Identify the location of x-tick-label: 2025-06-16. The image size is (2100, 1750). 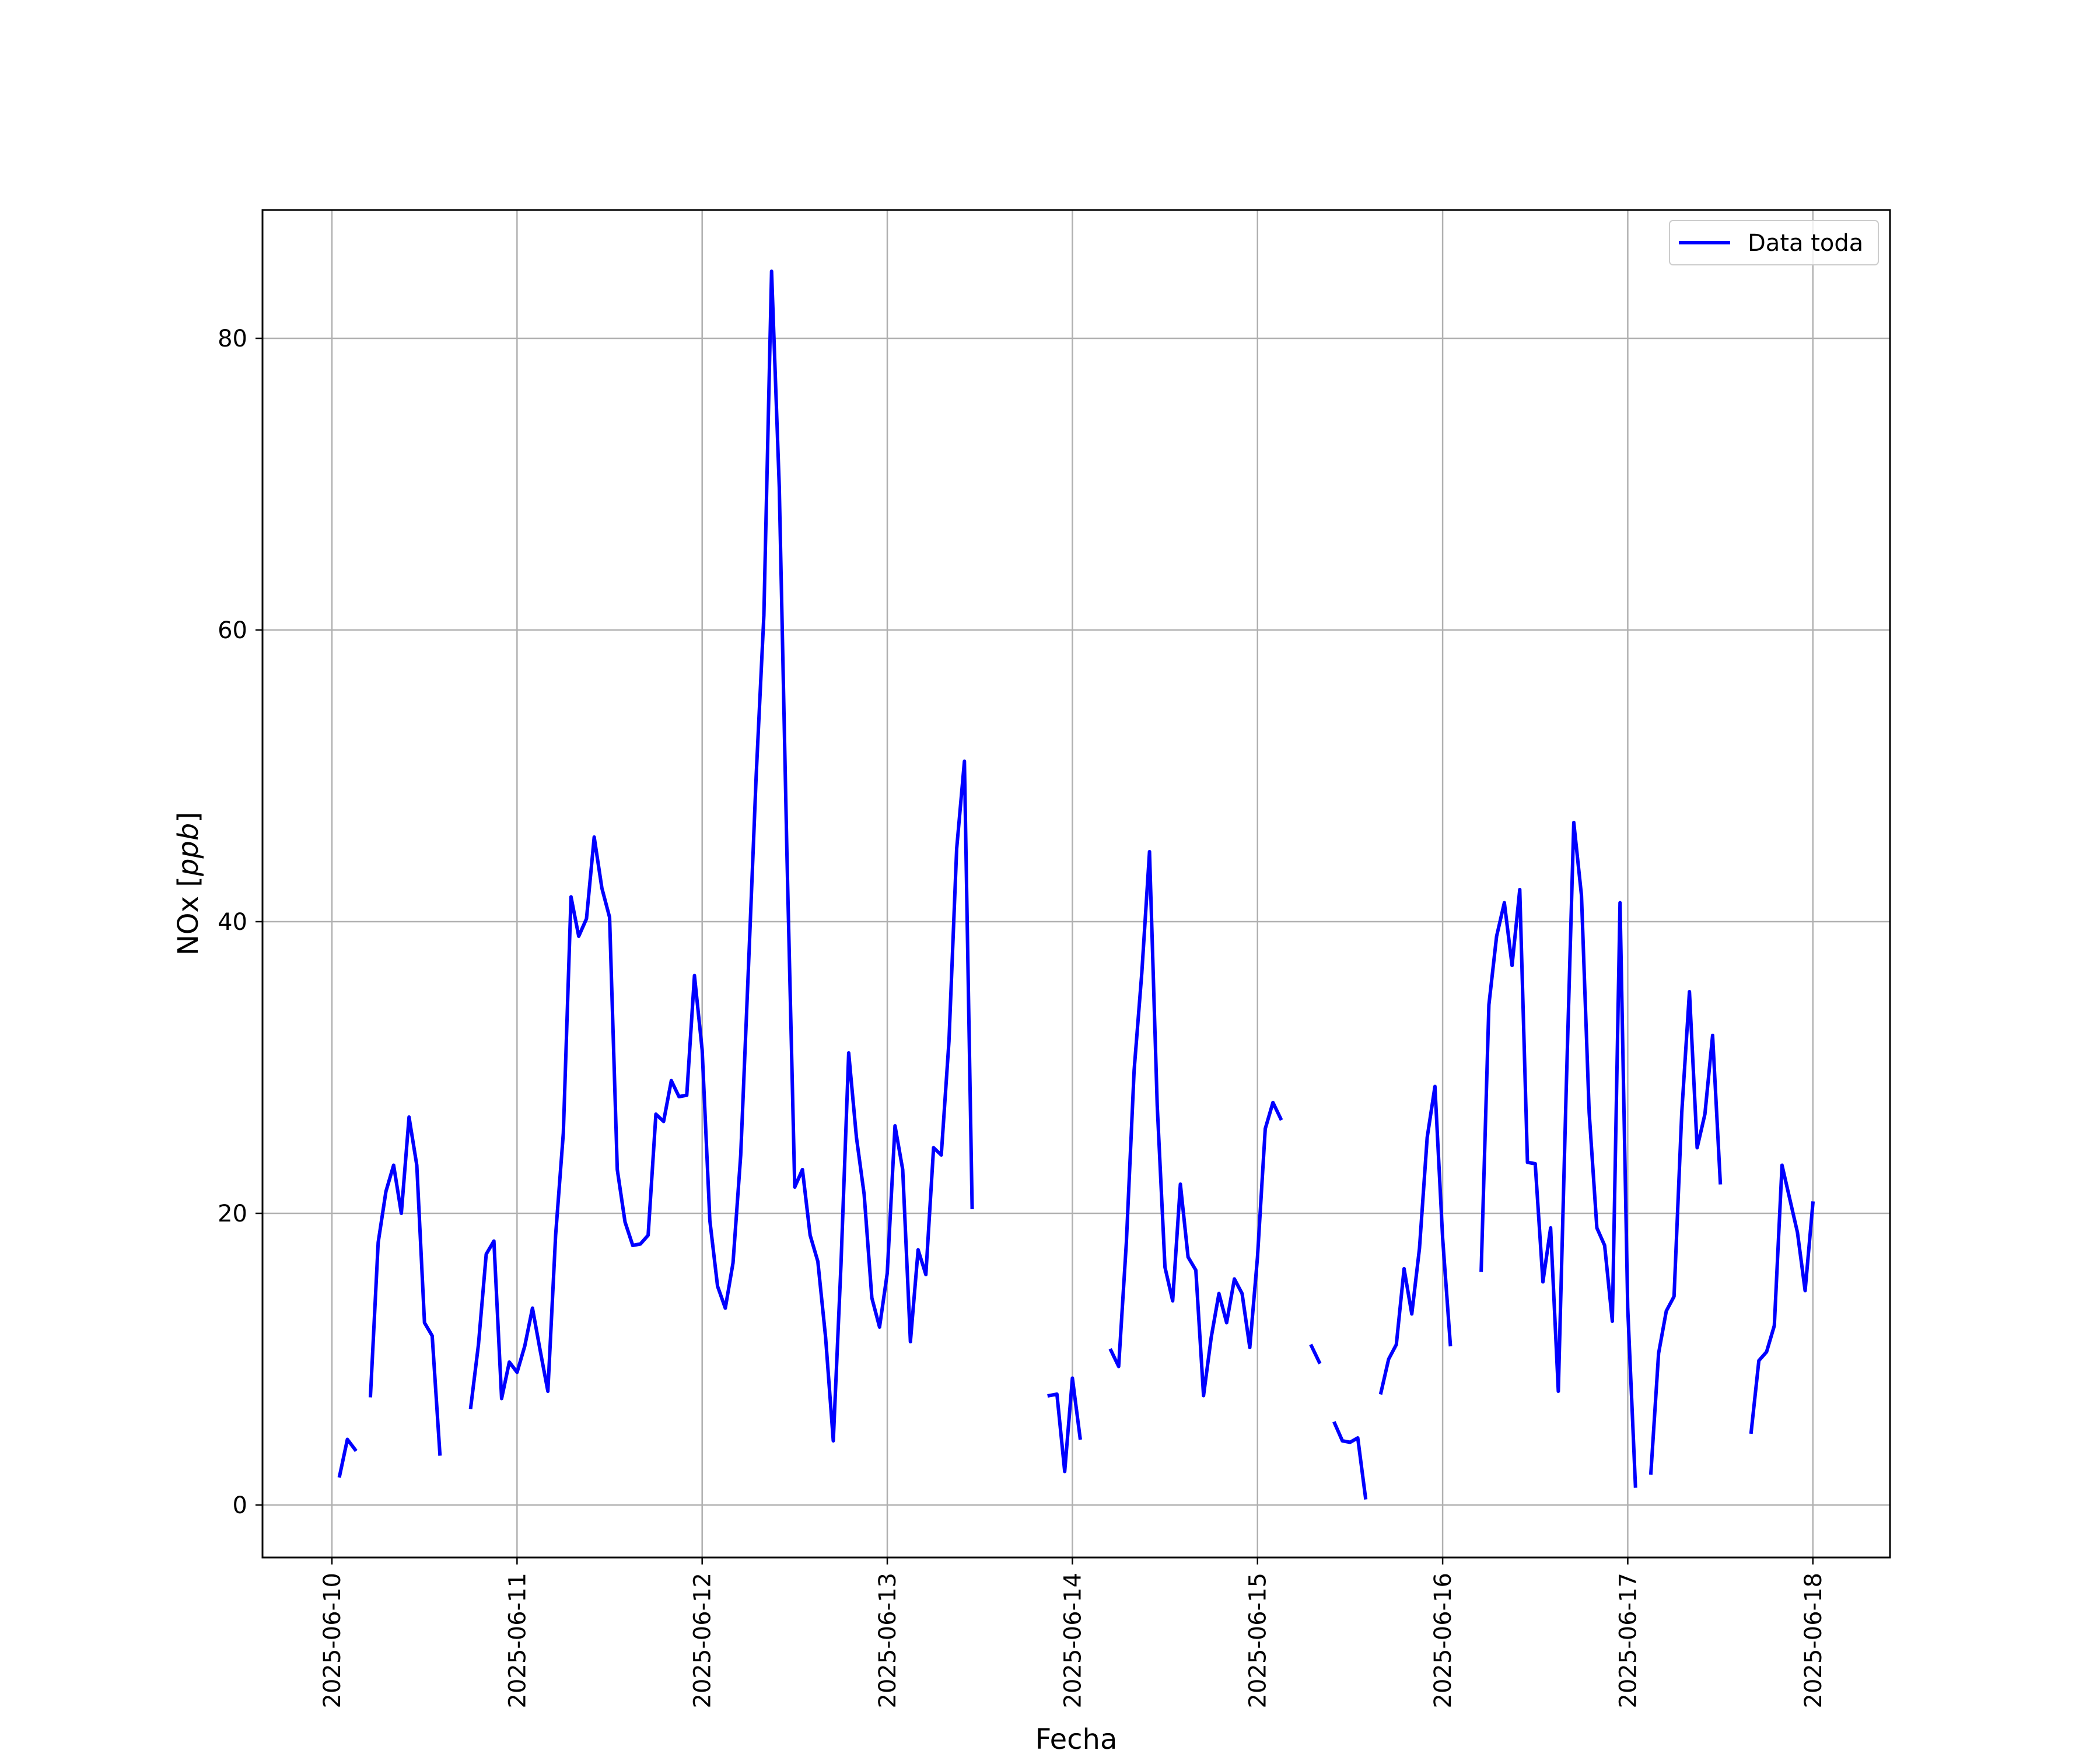
(1443, 1640).